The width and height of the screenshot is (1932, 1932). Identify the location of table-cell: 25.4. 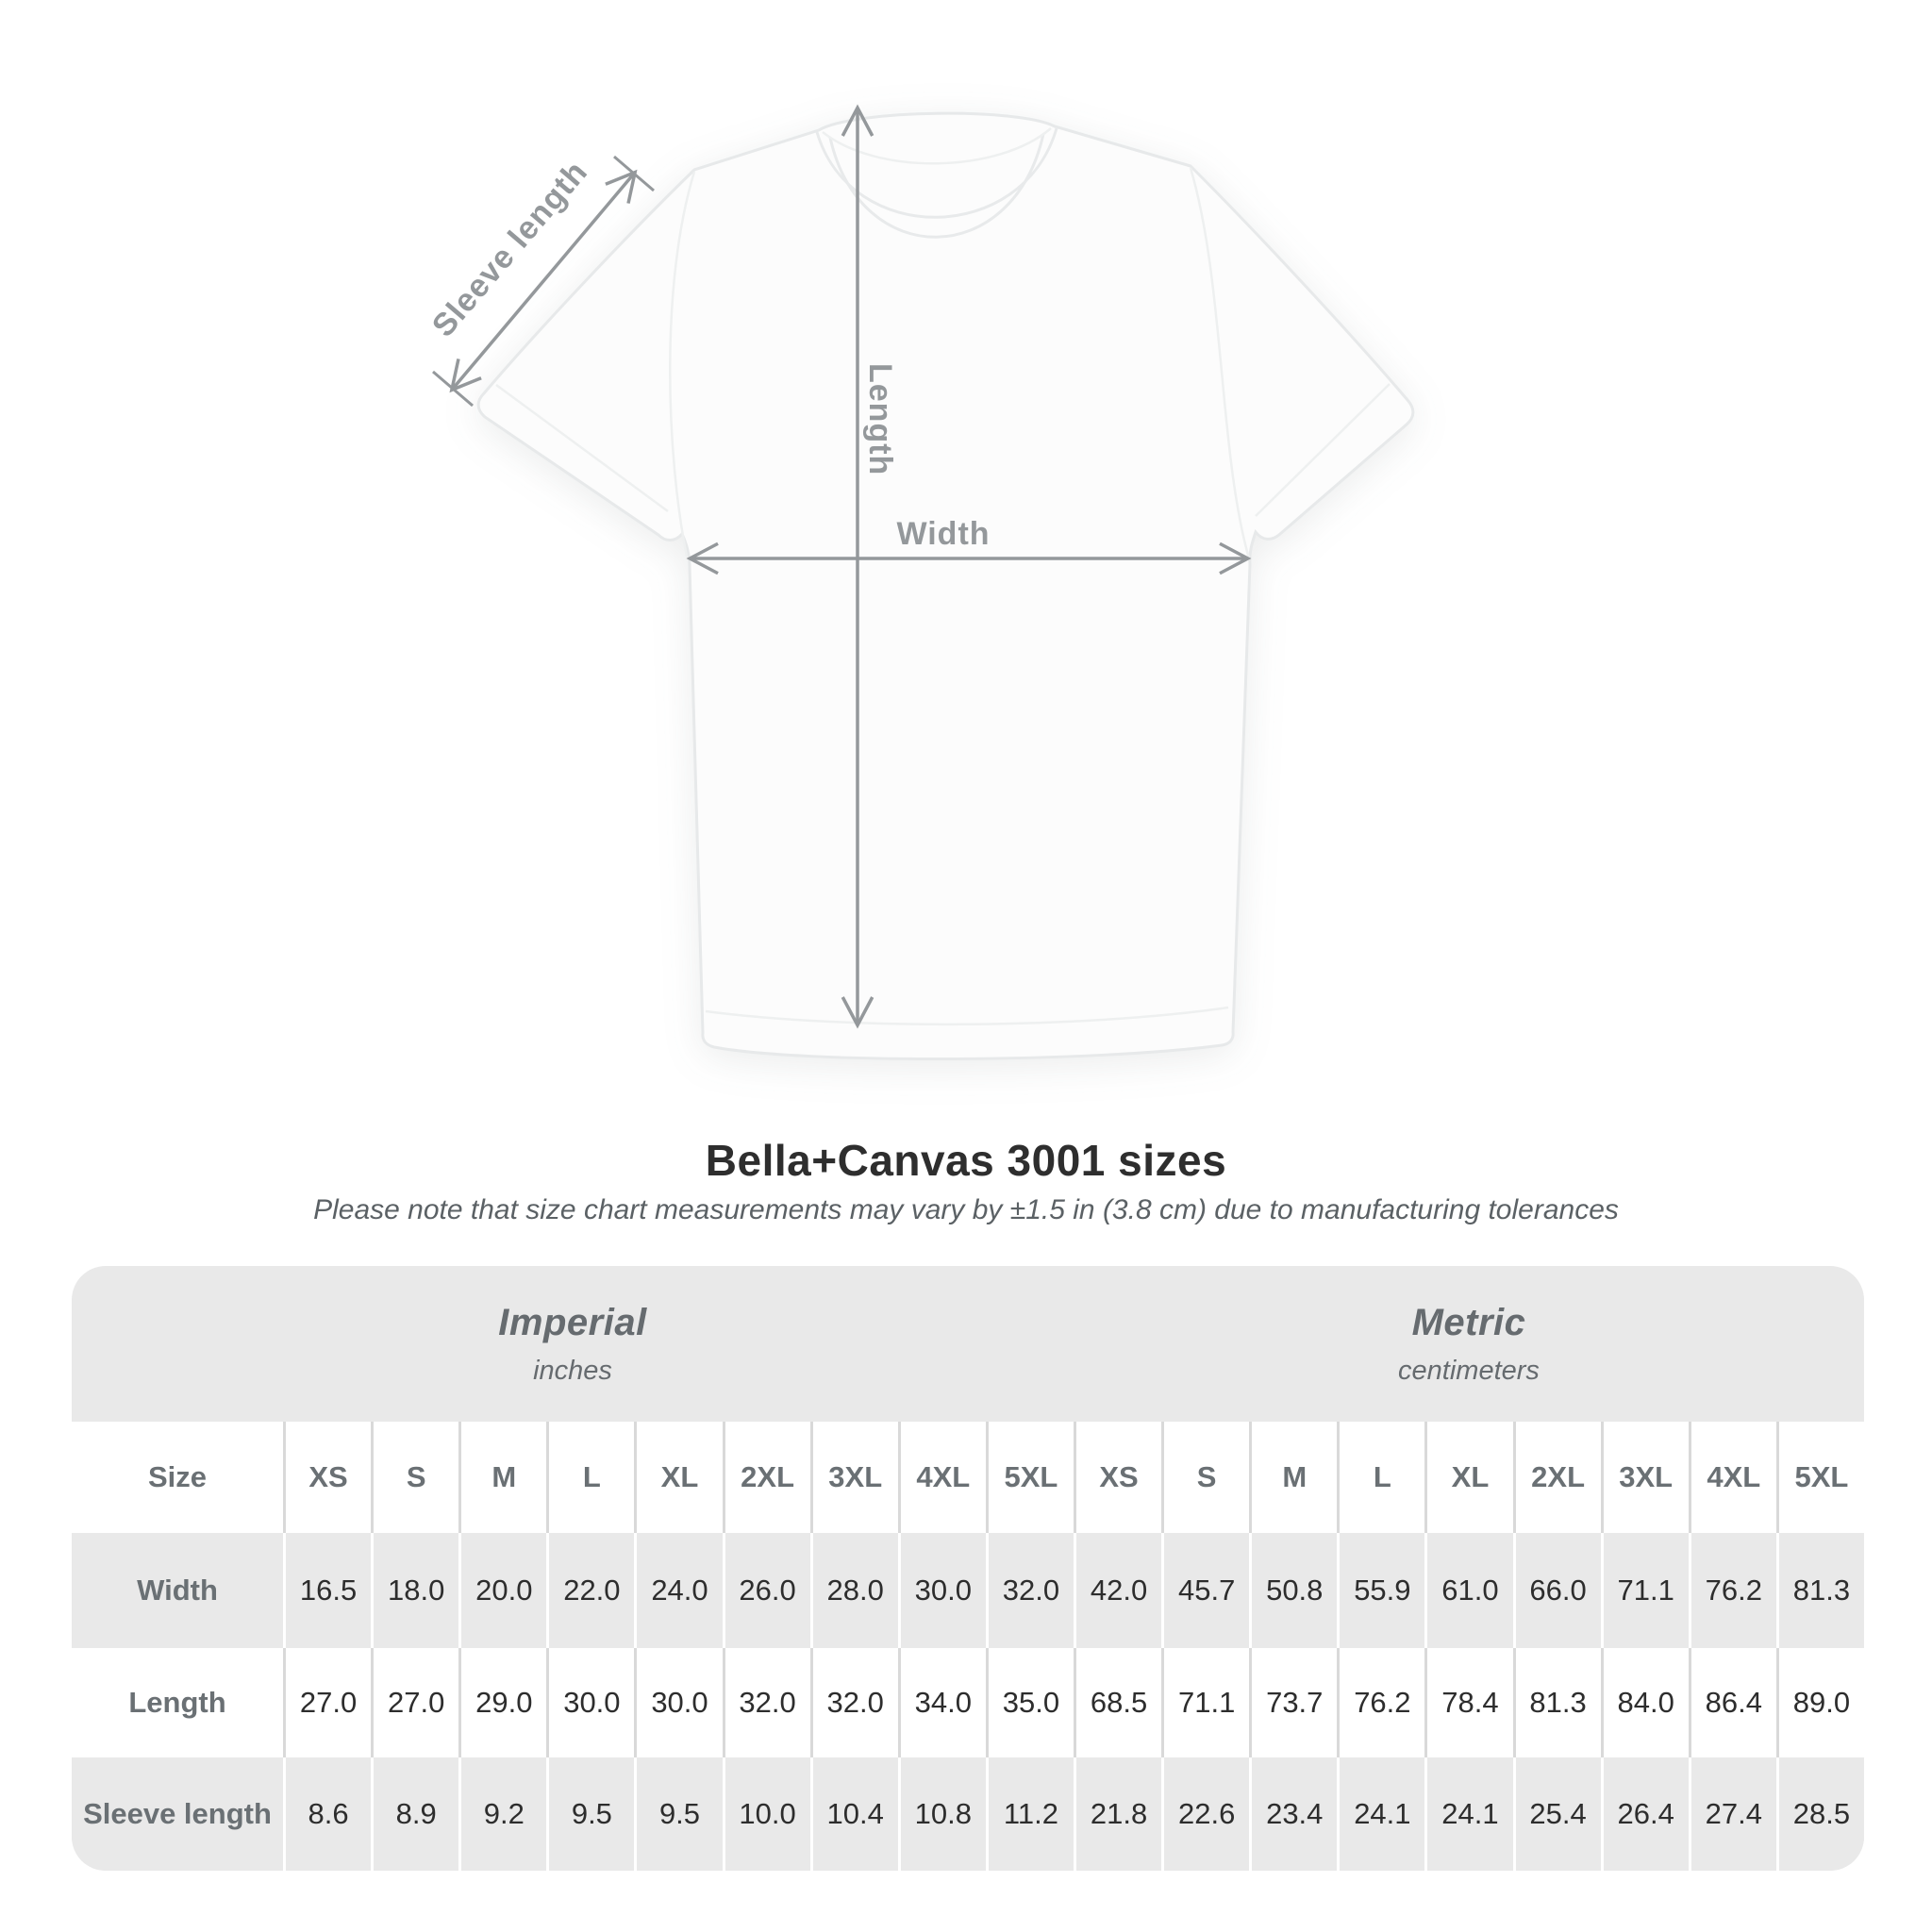
(1557, 1814).